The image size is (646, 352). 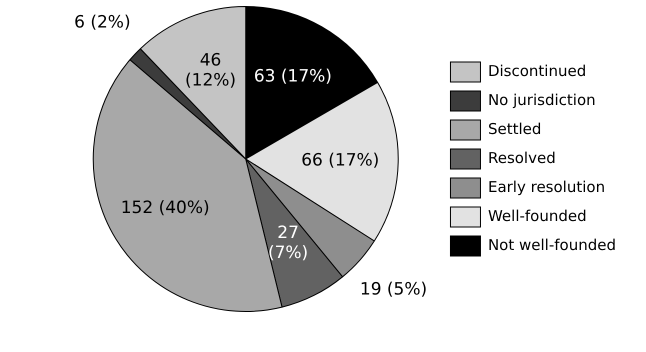 I want to click on legend-label: Discontinued, so click(x=537, y=71).